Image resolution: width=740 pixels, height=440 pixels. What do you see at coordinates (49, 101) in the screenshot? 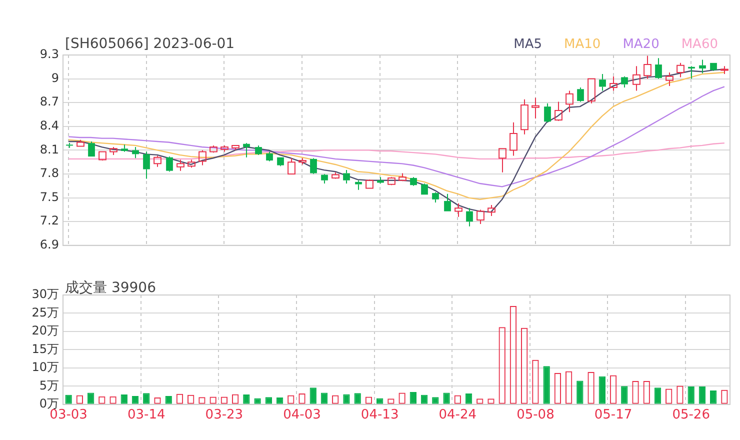
I see `y-tick-label: 8.7` at bounding box center [49, 101].